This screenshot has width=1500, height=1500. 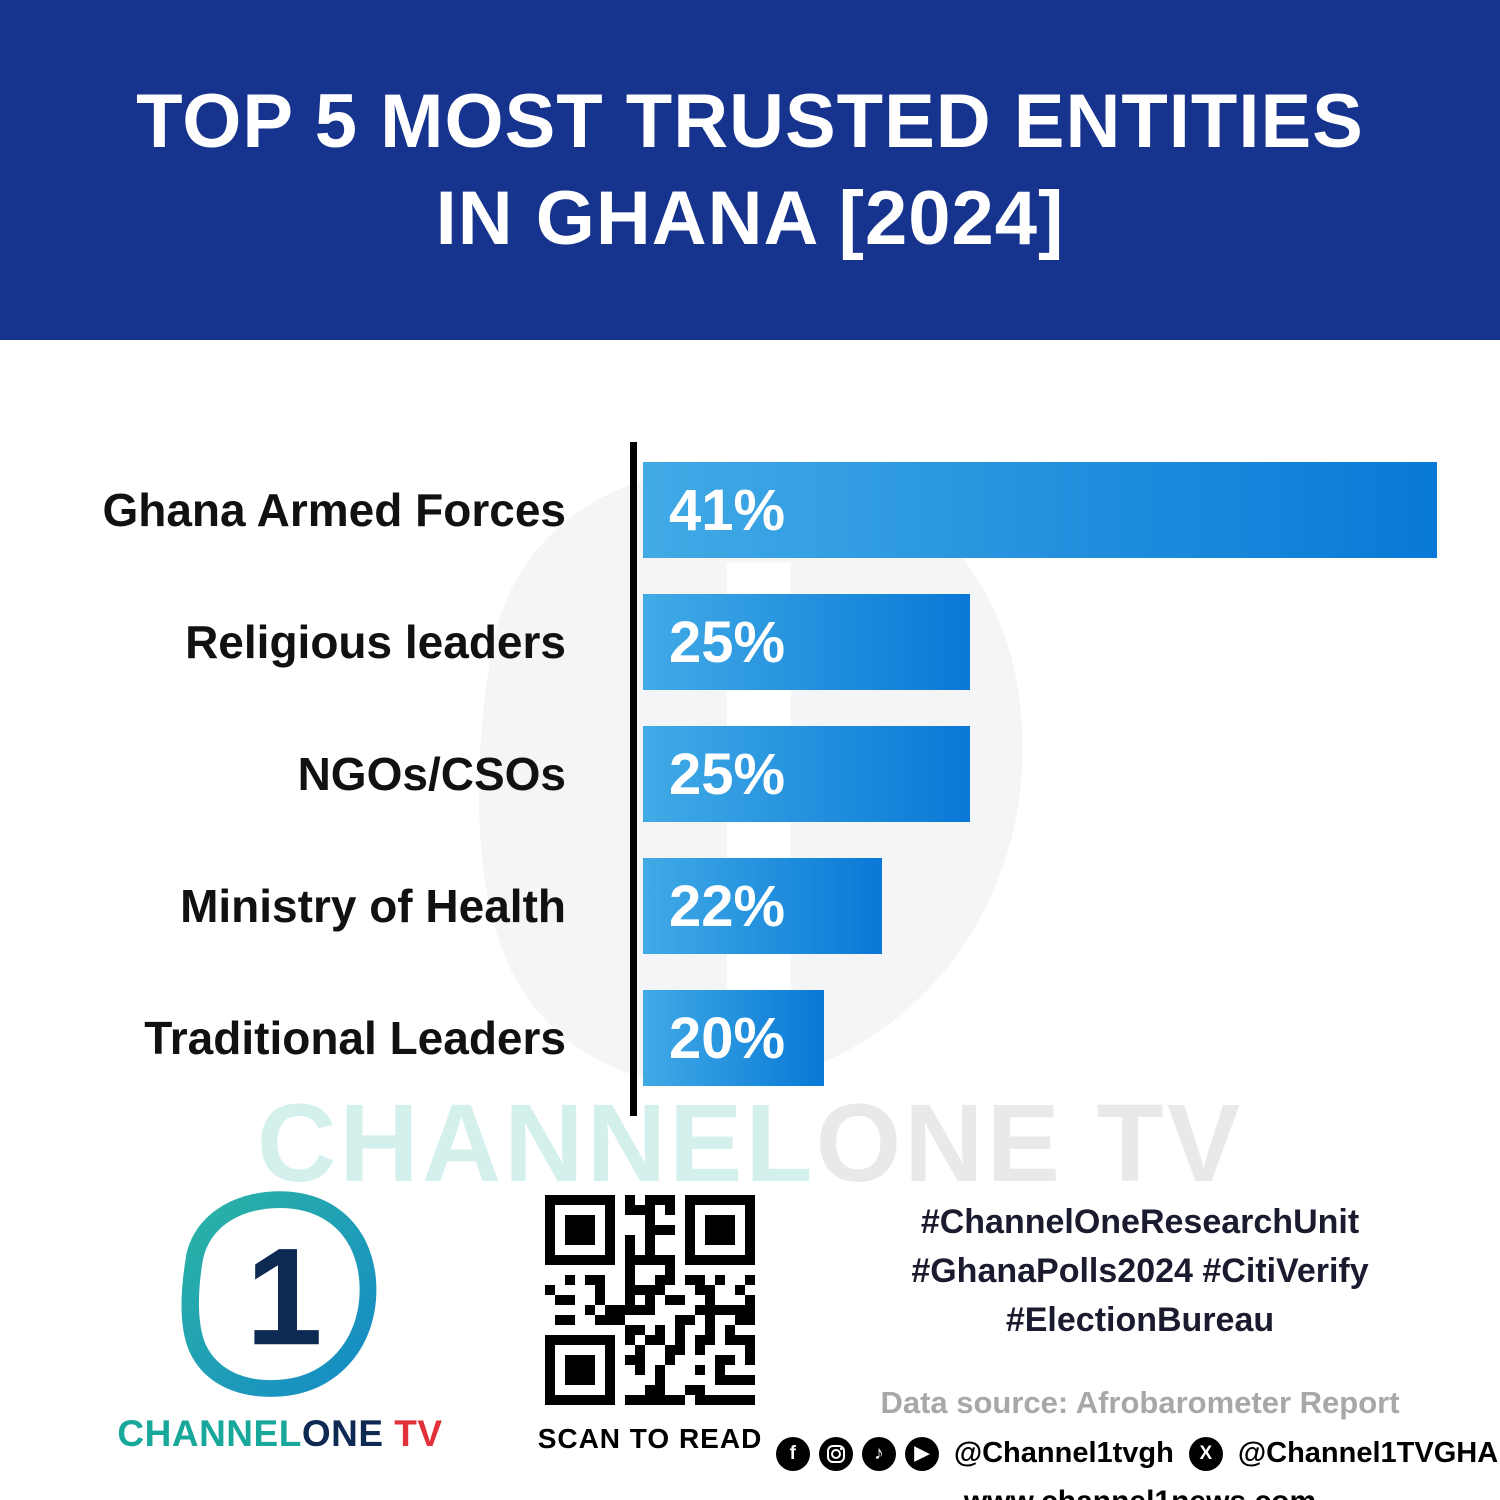 What do you see at coordinates (342, 1433) in the screenshot?
I see `wordmark-one: ONE` at bounding box center [342, 1433].